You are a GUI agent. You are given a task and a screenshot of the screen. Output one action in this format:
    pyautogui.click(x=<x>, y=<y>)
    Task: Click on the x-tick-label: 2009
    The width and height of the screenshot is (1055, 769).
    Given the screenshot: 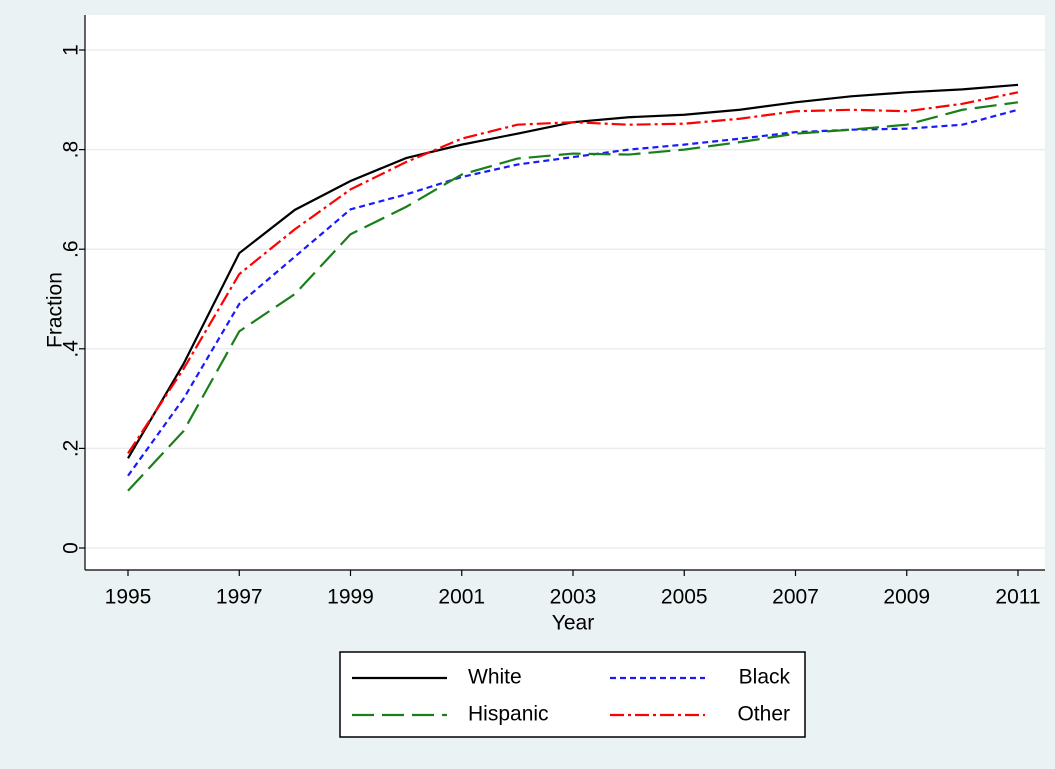 What is the action you would take?
    pyautogui.click(x=906, y=597)
    